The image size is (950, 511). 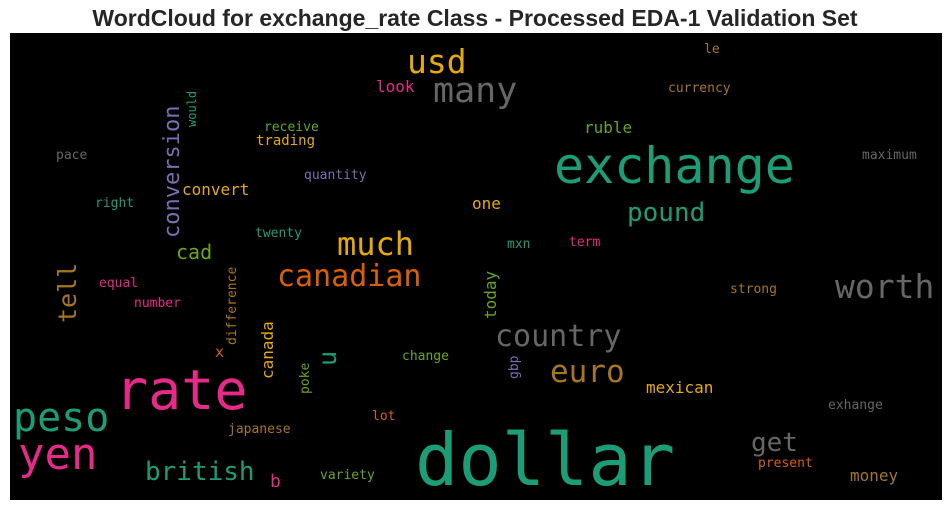 I want to click on word-strong: strong, so click(x=753, y=289).